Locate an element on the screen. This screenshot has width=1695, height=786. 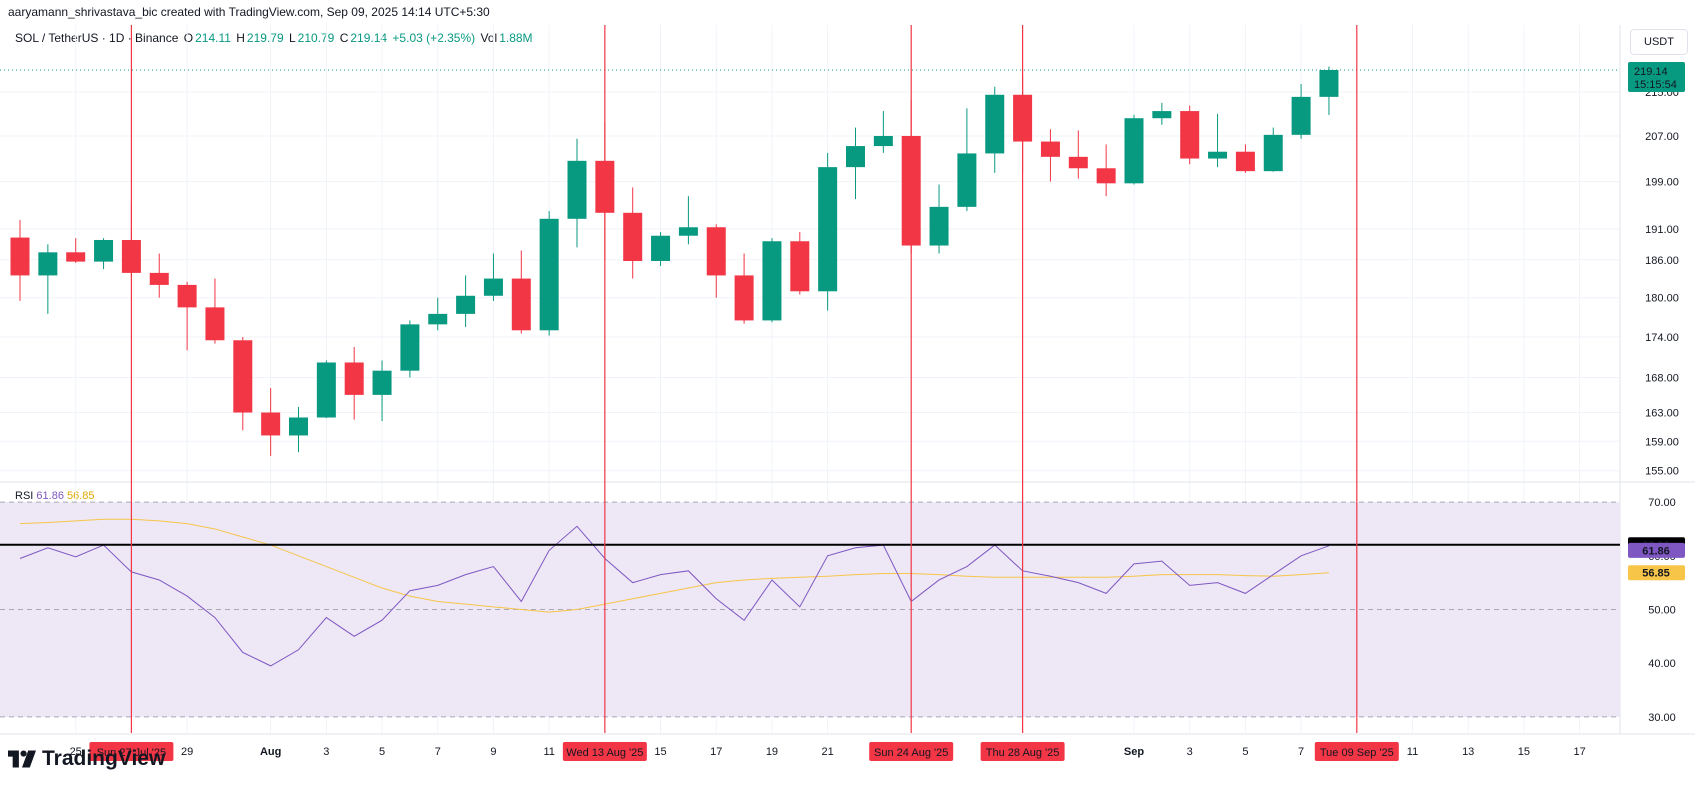
rsi-value-tag-text: 61.86 is located at coordinates (1656, 551).